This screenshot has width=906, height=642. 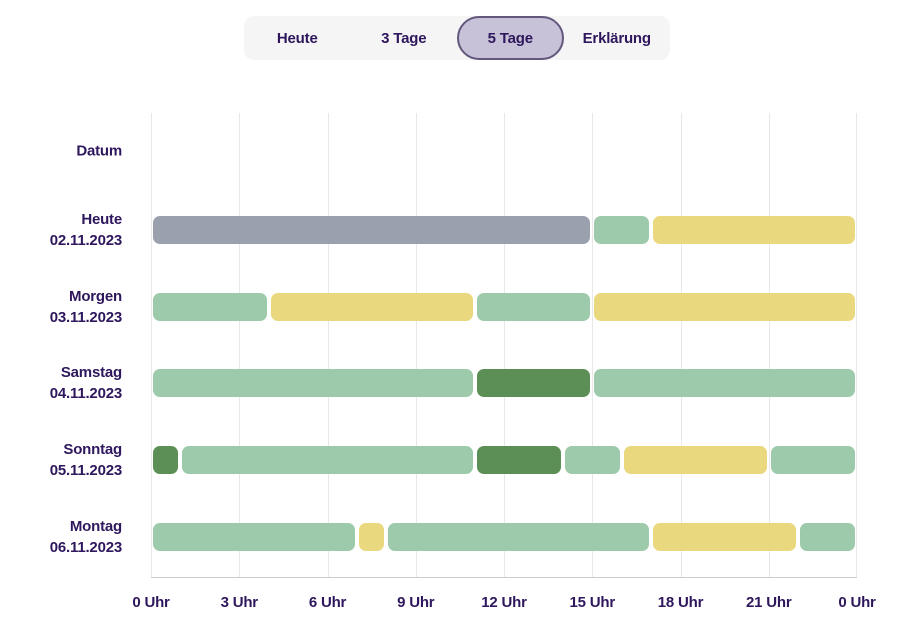 What do you see at coordinates (416, 602) in the screenshot?
I see `x-tick-label: 9 Uhr` at bounding box center [416, 602].